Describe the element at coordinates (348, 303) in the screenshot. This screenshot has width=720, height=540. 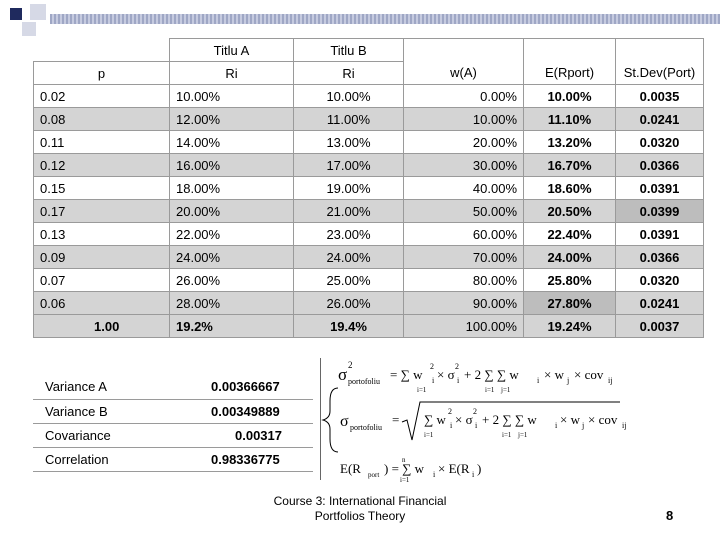
I see `cell-ri-b: 26.00%` at that location.